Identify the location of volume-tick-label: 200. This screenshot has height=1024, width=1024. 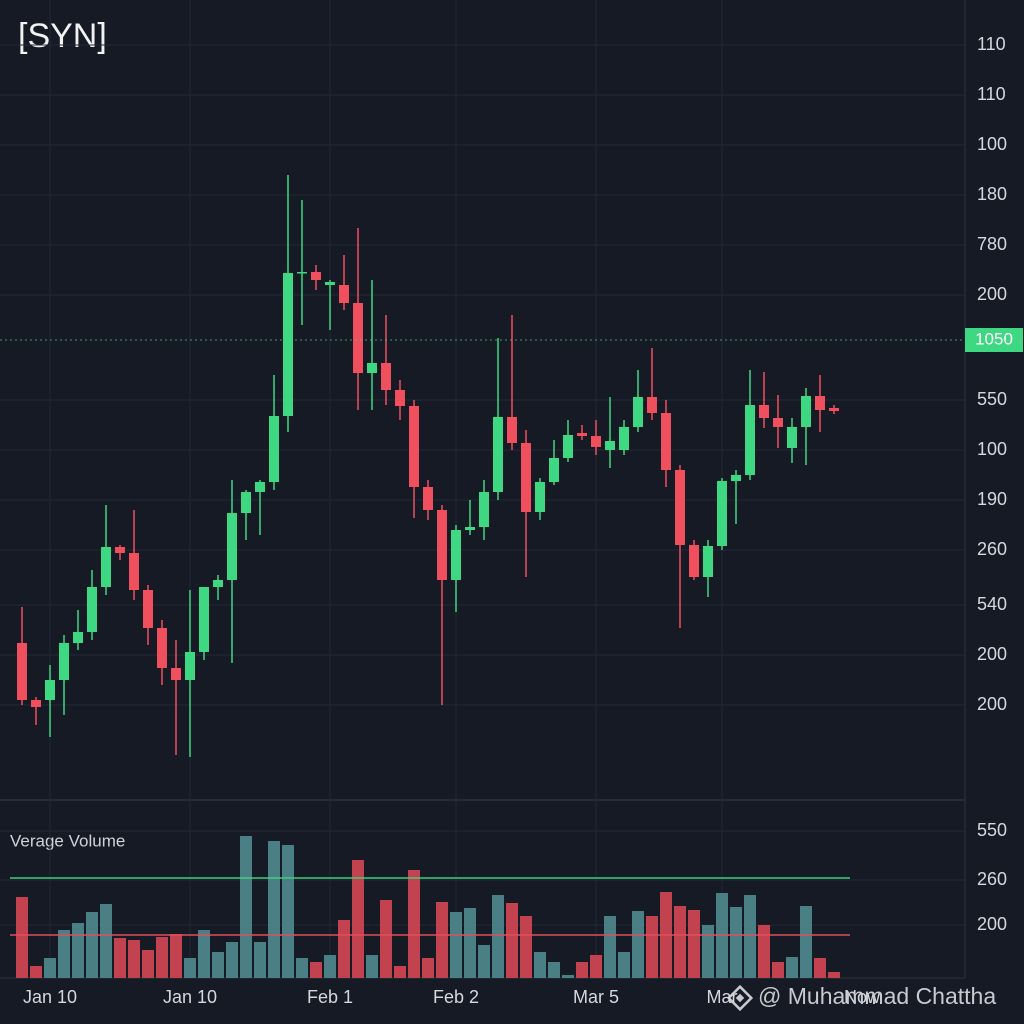
(992, 924).